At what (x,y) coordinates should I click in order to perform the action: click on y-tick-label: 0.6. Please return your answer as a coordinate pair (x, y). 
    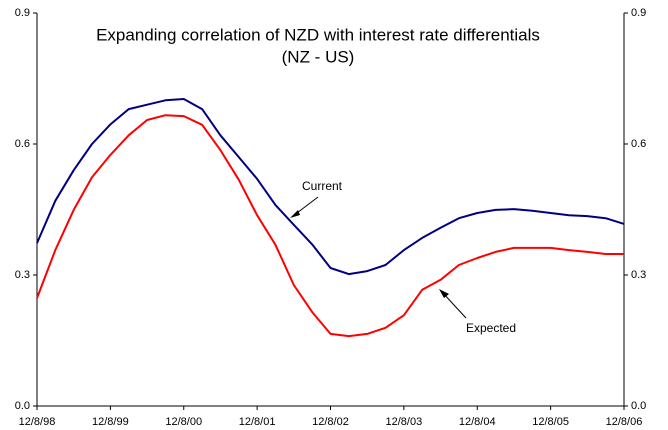
    Looking at the image, I should click on (22, 144).